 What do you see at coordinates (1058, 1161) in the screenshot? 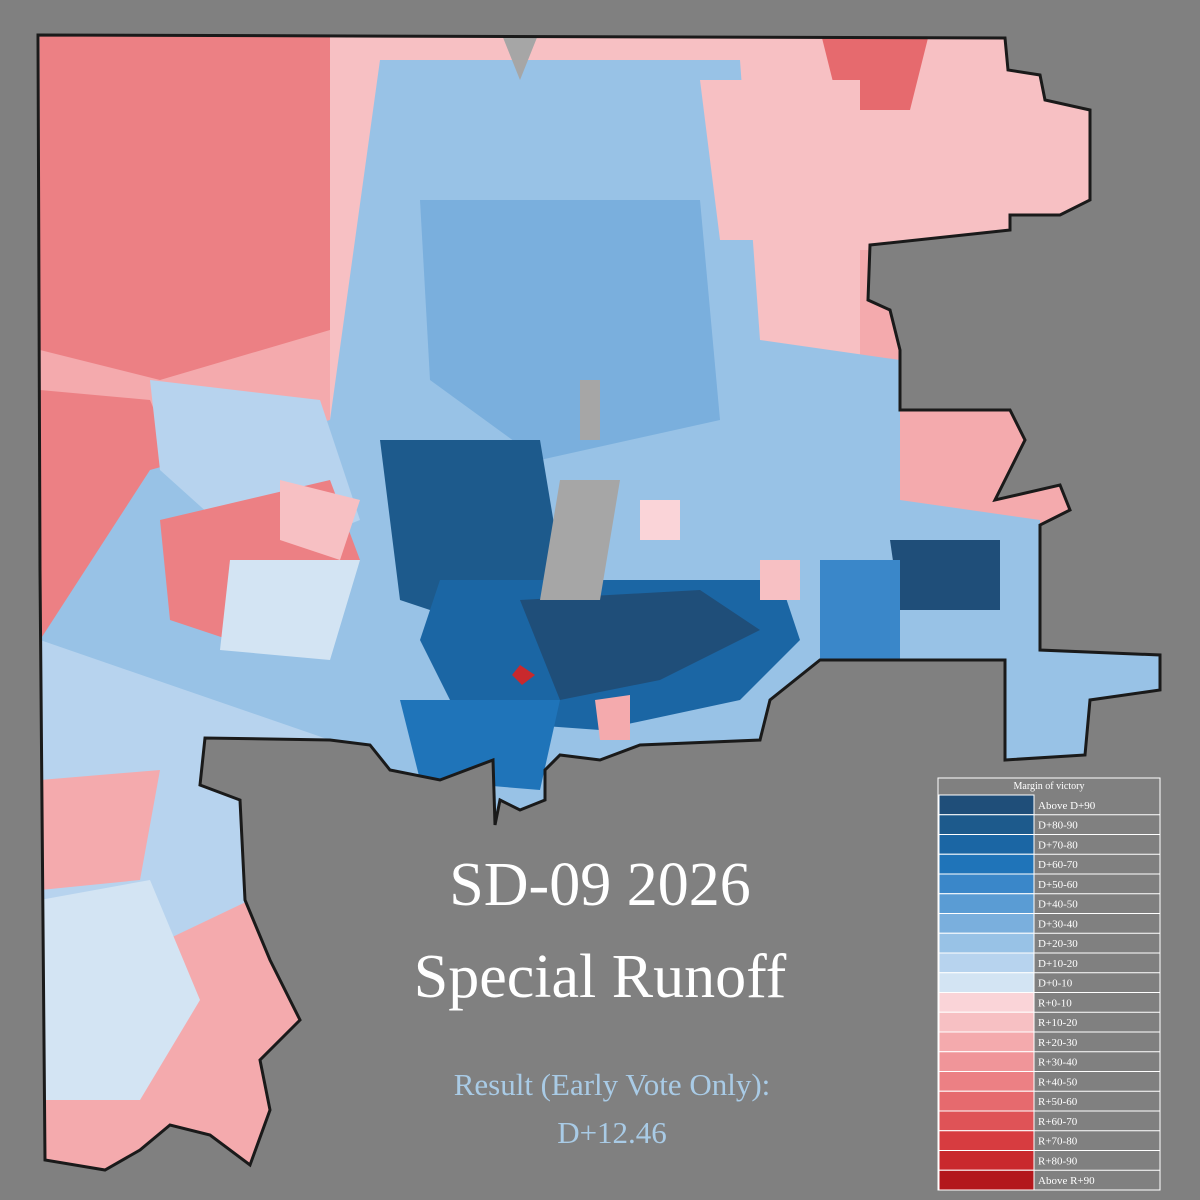
I see `legend-label: R+80-90` at bounding box center [1058, 1161].